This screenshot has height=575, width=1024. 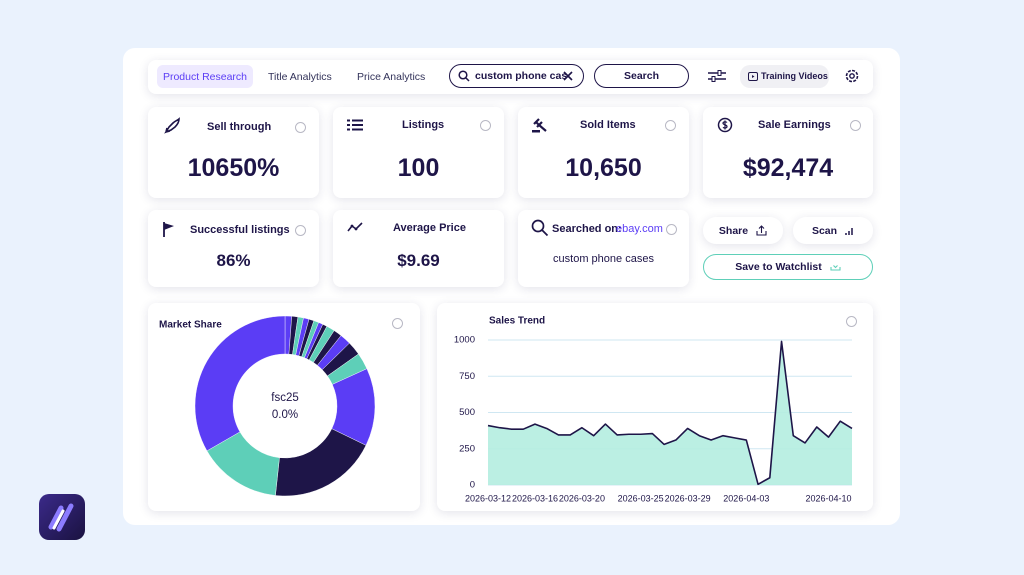 What do you see at coordinates (603, 259) in the screenshot?
I see `searched-query: custom phone cases` at bounding box center [603, 259].